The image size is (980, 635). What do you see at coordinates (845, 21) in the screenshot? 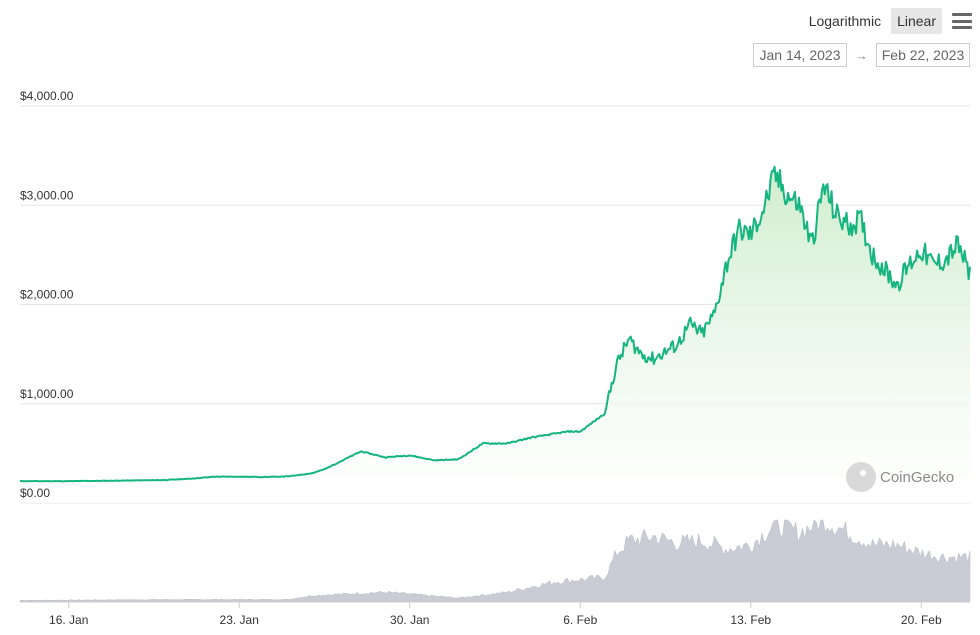
I see `logarithmic-button: Logarithmic` at bounding box center [845, 21].